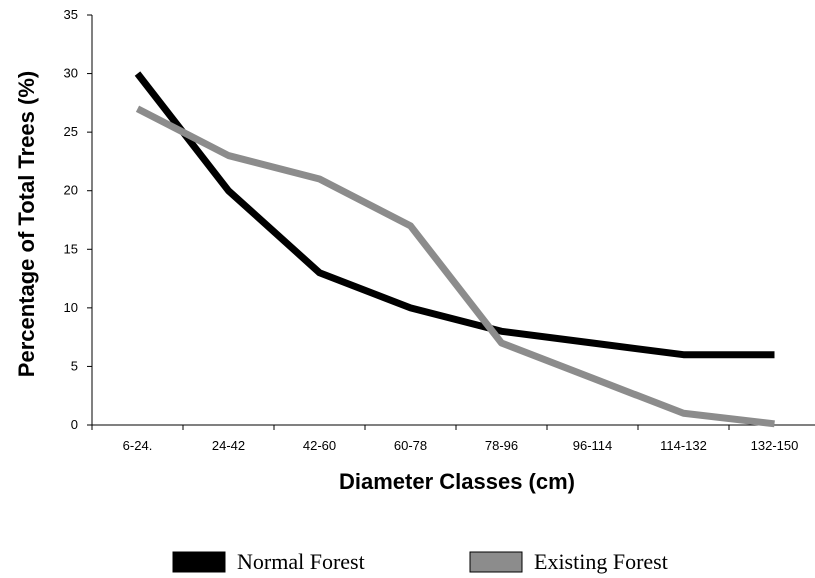 This screenshot has height=578, width=815. Describe the element at coordinates (410, 445) in the screenshot. I see `x-tick-label: 60-78` at that location.